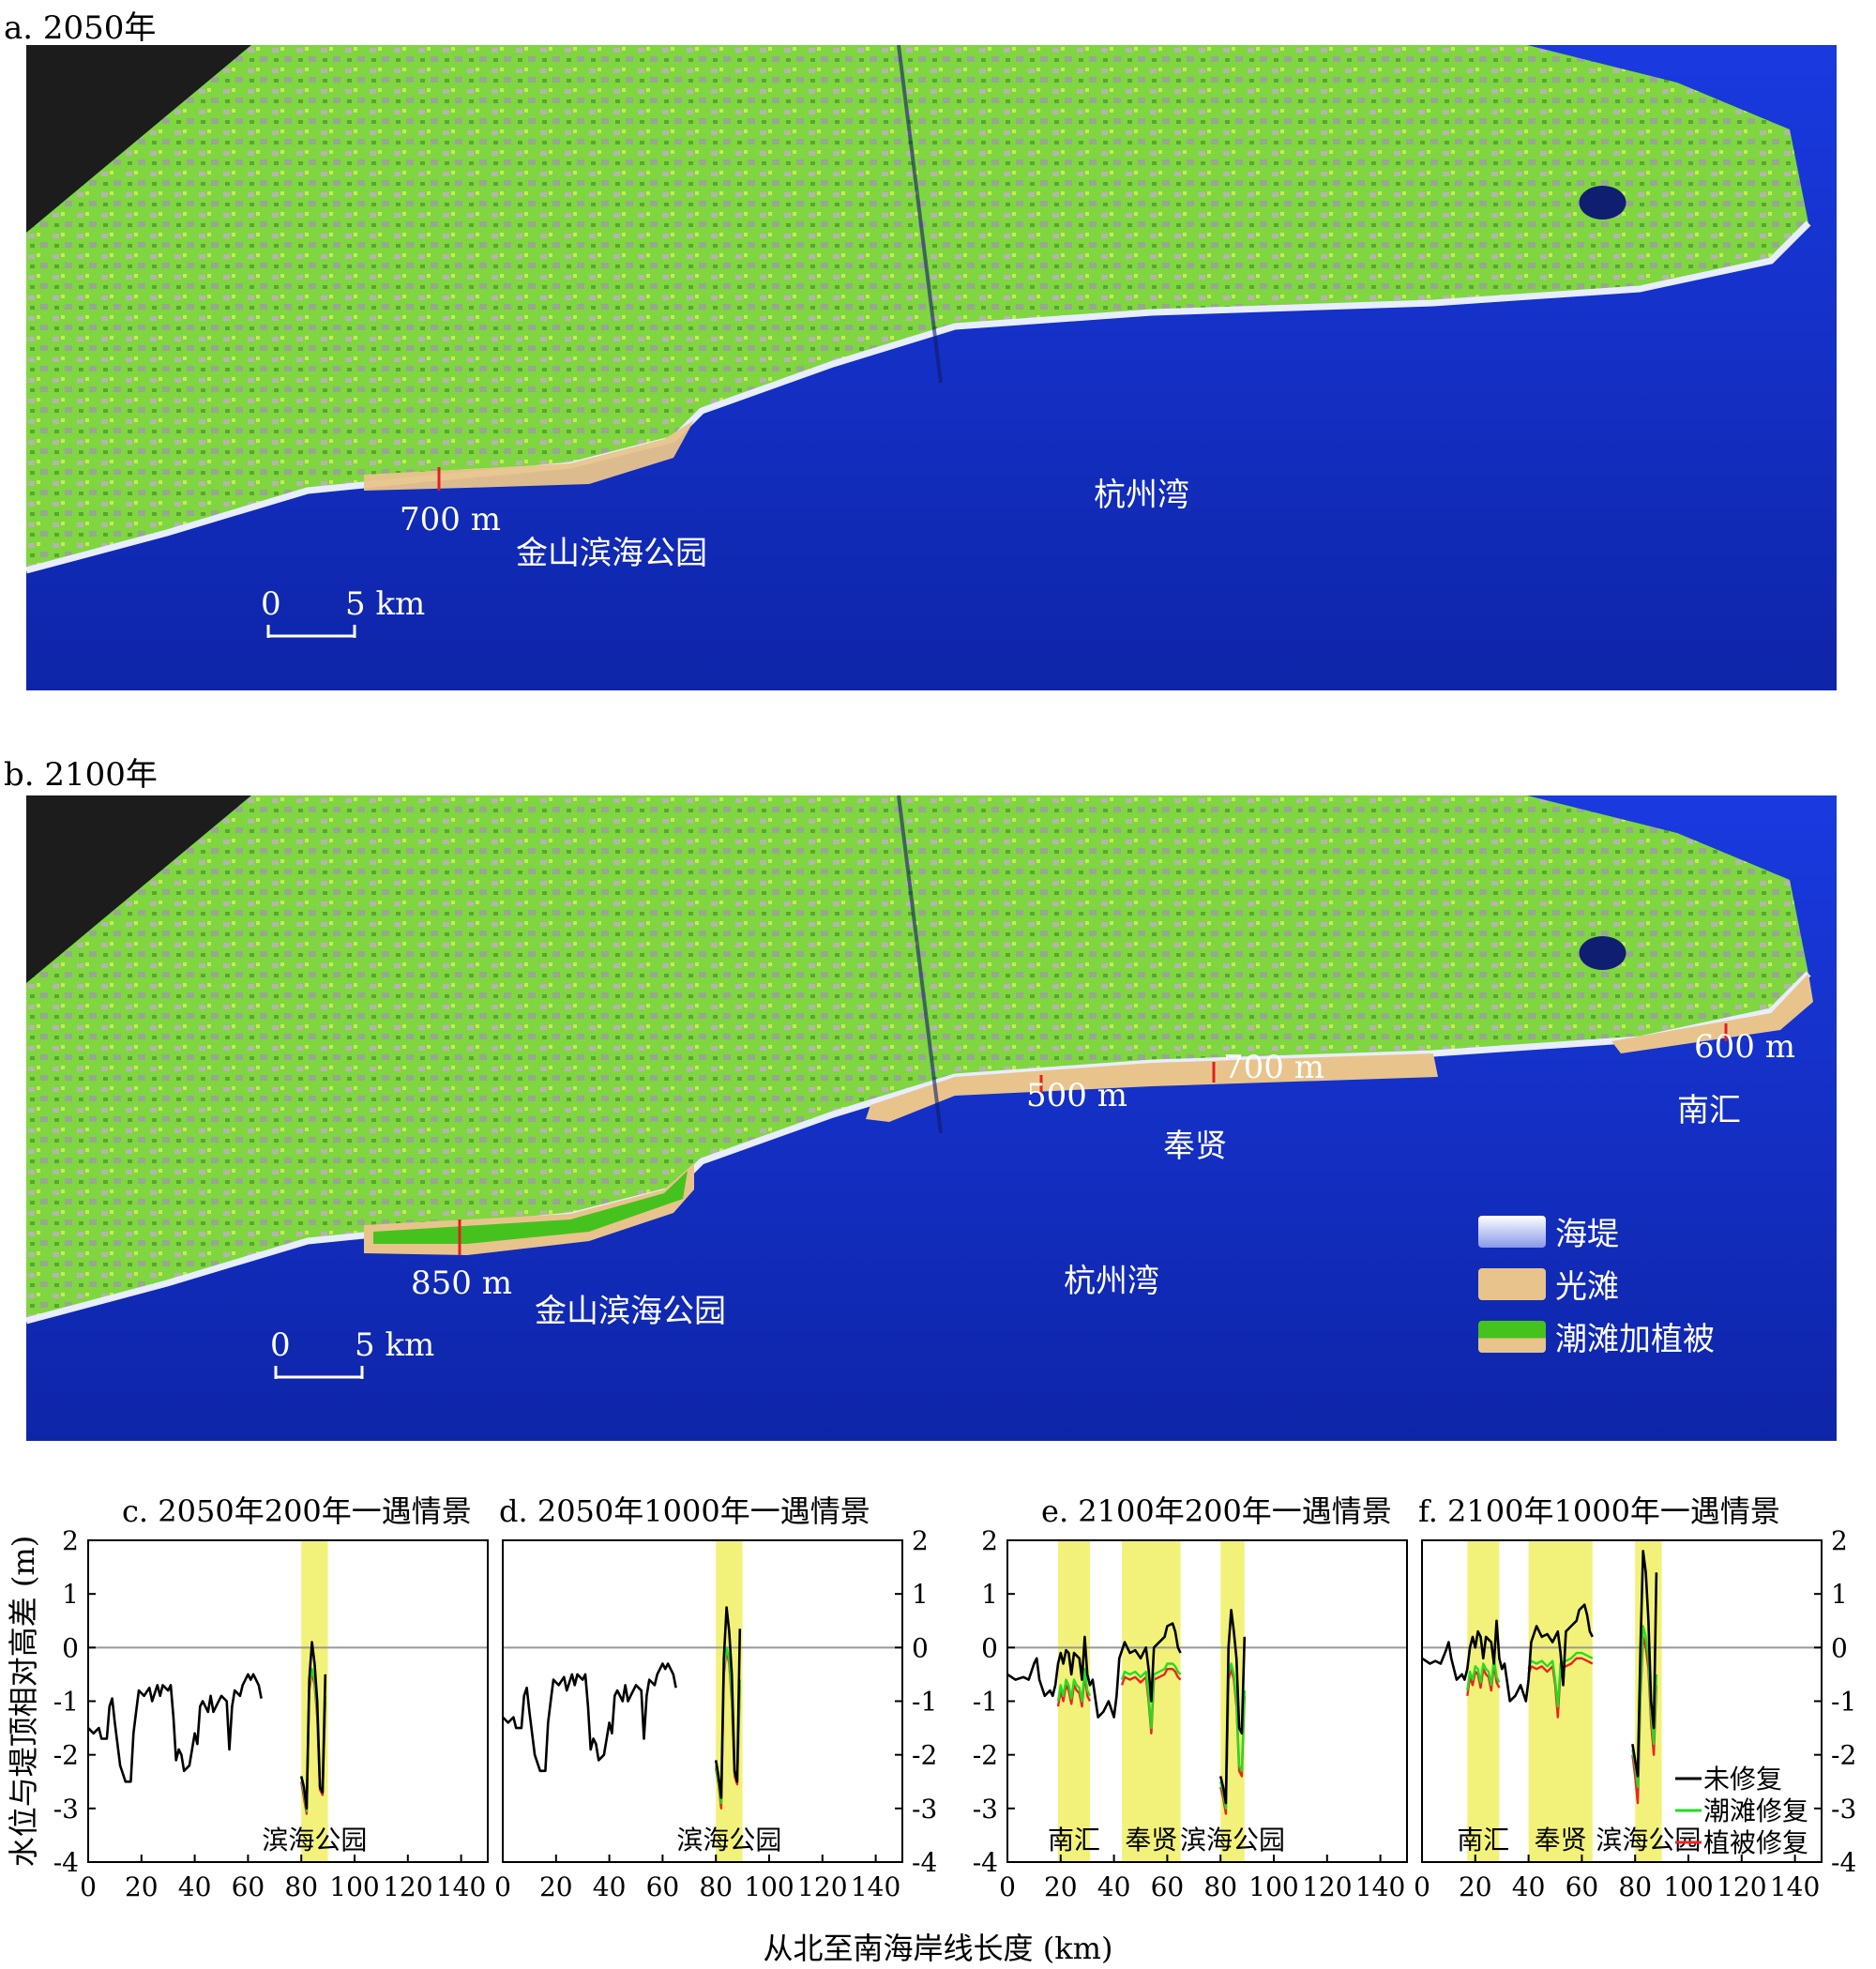  What do you see at coordinates (989, 1540) in the screenshot?
I see `chart-e-ytick-label-6: 2` at bounding box center [989, 1540].